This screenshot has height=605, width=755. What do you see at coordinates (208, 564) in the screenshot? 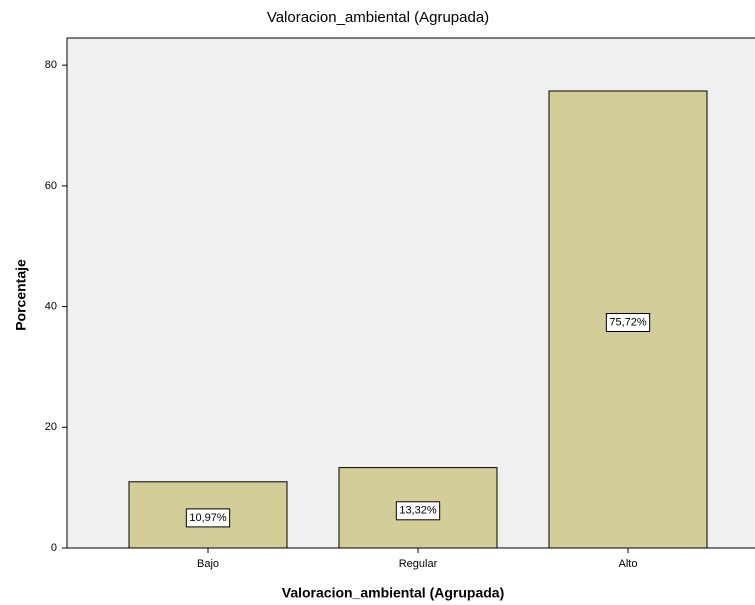
I see `x-tick-label: Bajo` at bounding box center [208, 564].